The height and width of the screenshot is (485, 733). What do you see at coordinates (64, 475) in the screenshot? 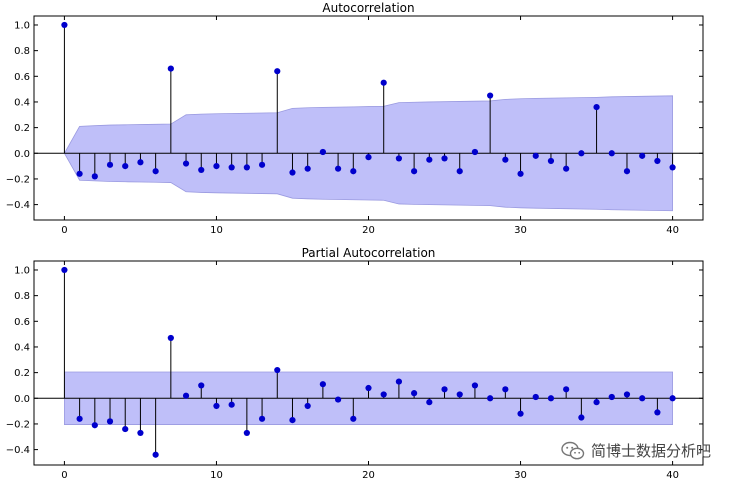
I see `x-tick-label: 0` at bounding box center [64, 475].